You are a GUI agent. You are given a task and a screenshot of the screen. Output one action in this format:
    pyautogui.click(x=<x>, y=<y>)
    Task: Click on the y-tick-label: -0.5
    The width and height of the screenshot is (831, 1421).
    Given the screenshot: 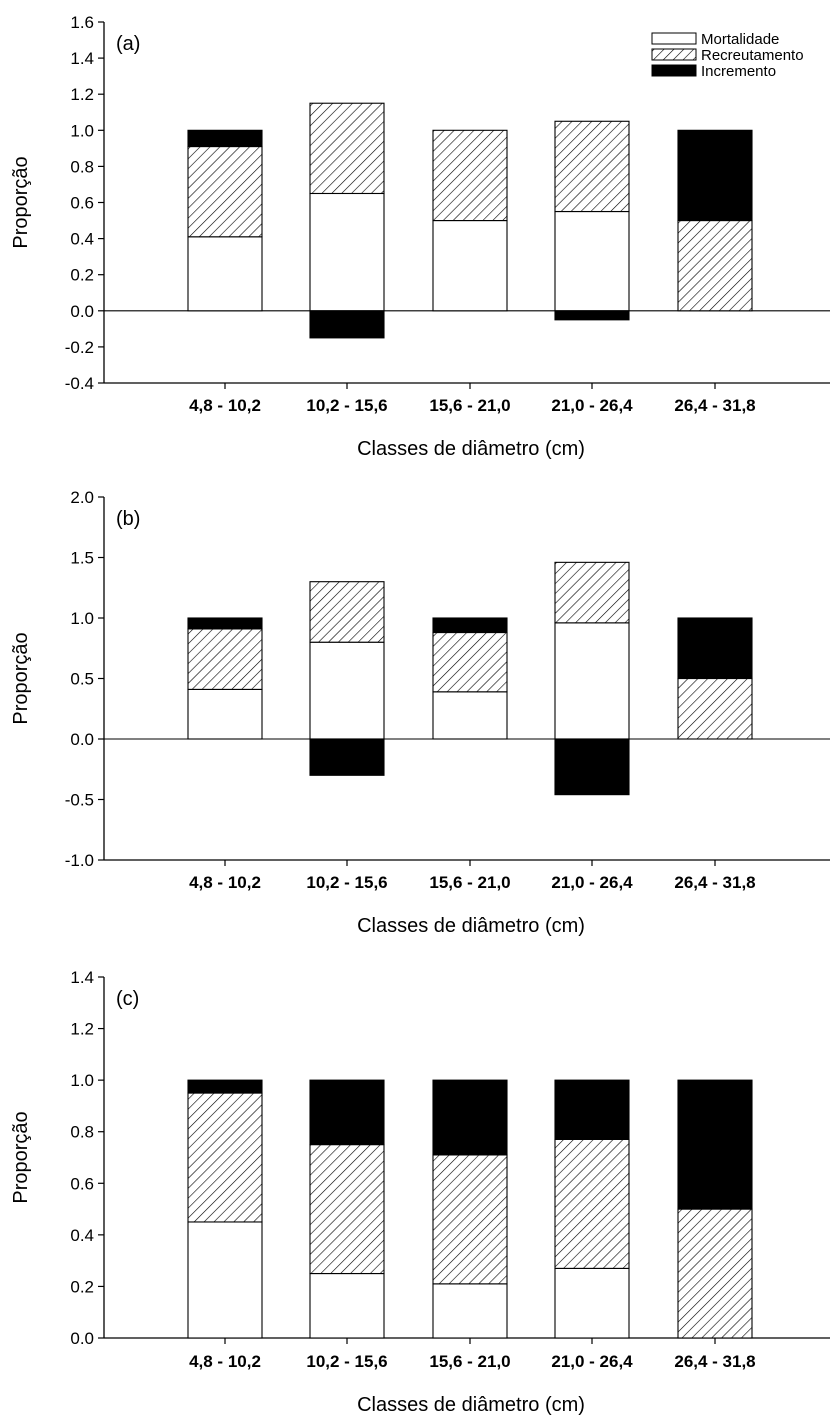 What is the action you would take?
    pyautogui.click(x=79, y=800)
    